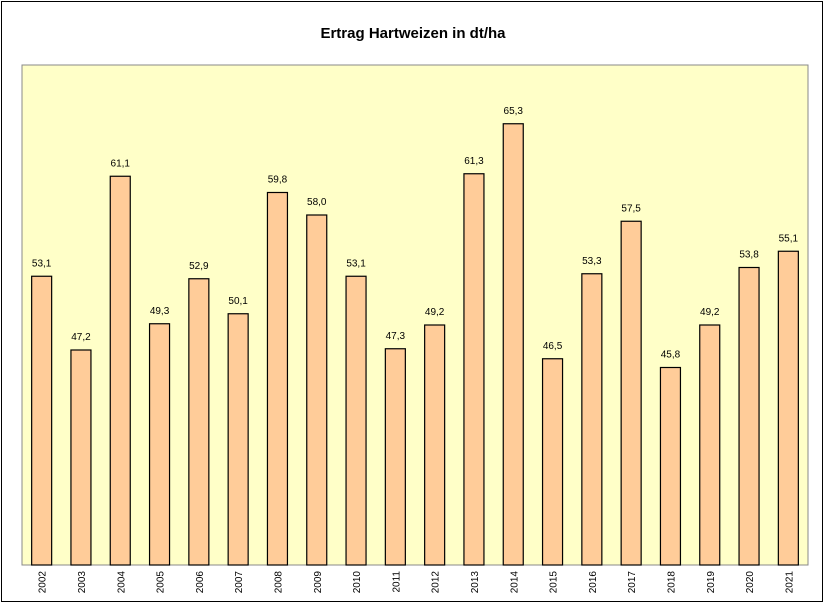 Image resolution: width=826 pixels, height=605 pixels. I want to click on x-tick-label: 2020, so click(750, 582).